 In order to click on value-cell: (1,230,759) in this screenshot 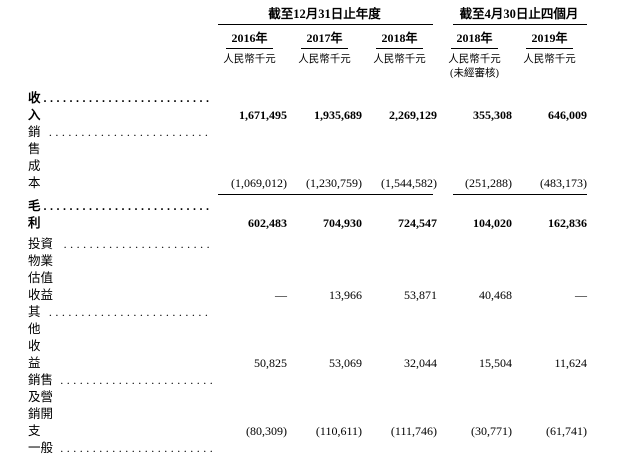, I will do `click(334, 183)`.